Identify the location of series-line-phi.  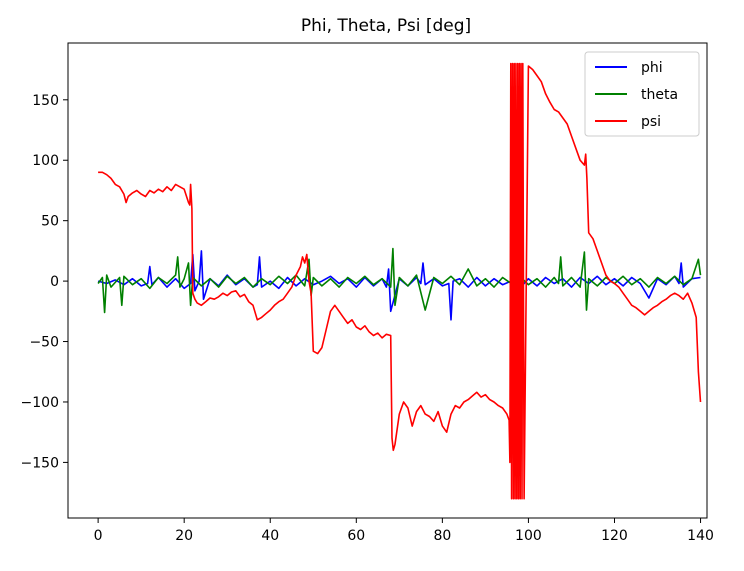
(399, 285).